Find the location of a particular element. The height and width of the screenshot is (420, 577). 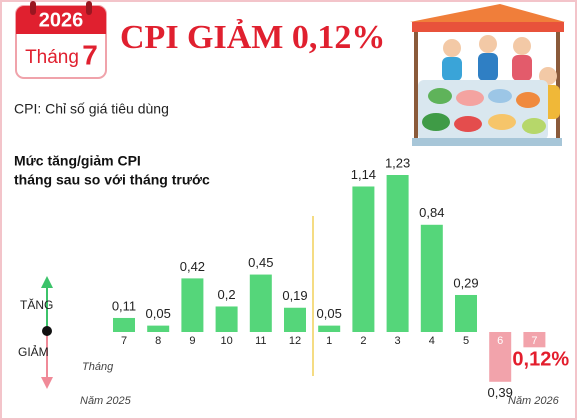

value-label: 0,39 is located at coordinates (500, 392).